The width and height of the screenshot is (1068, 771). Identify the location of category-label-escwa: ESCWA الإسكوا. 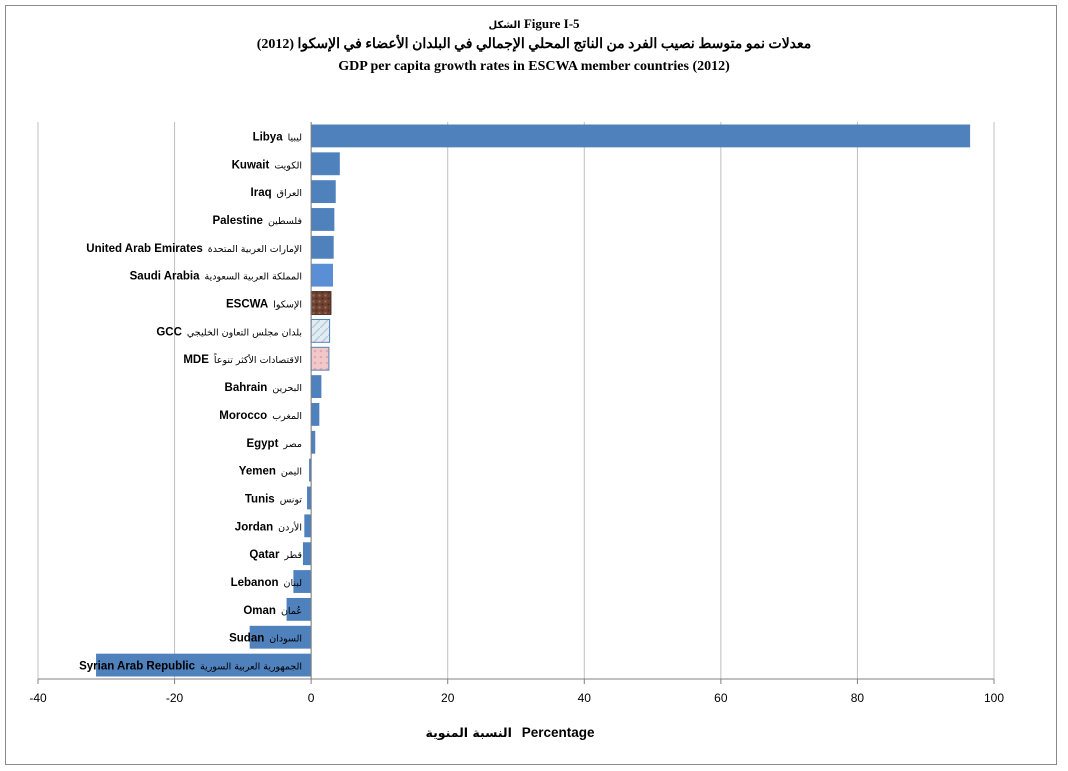
(264, 305).